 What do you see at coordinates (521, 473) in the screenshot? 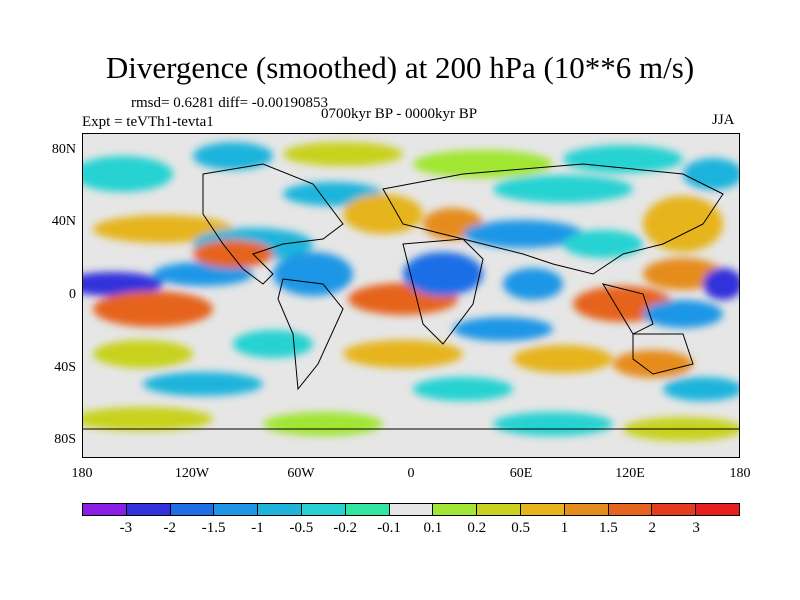
I see `lon-tick-label: 60E` at bounding box center [521, 473].